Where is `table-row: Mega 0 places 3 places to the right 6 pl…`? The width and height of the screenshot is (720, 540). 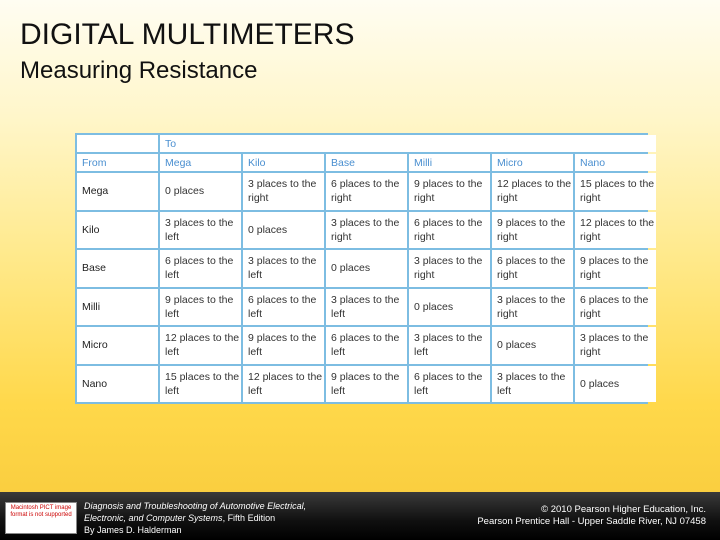
table-row: Mega 0 places 3 places to the right 6 pl… is located at coordinates (366, 191).